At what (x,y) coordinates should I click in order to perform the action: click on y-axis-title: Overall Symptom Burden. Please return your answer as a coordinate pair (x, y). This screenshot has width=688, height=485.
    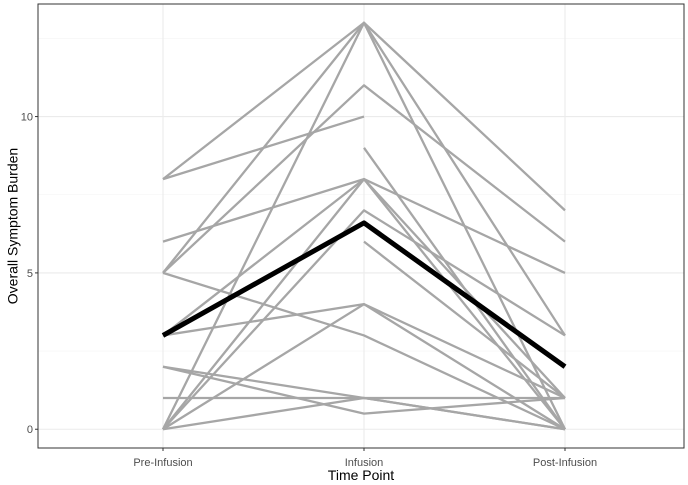
    Looking at the image, I should click on (13, 226).